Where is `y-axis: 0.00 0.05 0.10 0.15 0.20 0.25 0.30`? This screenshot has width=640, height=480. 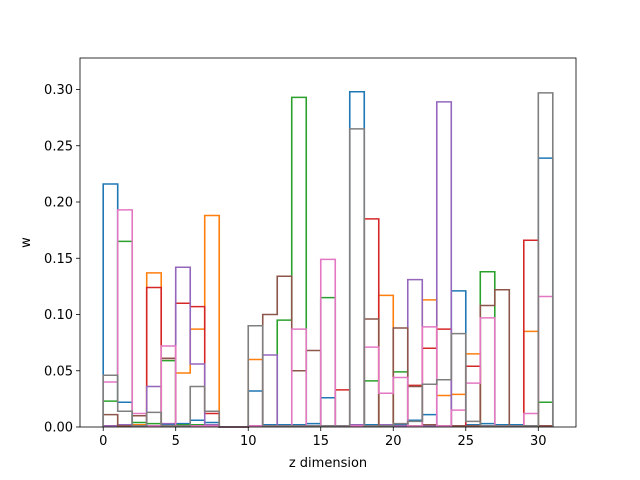 y-axis: 0.00 0.05 0.10 0.15 0.20 0.25 0.30 is located at coordinates (62, 259).